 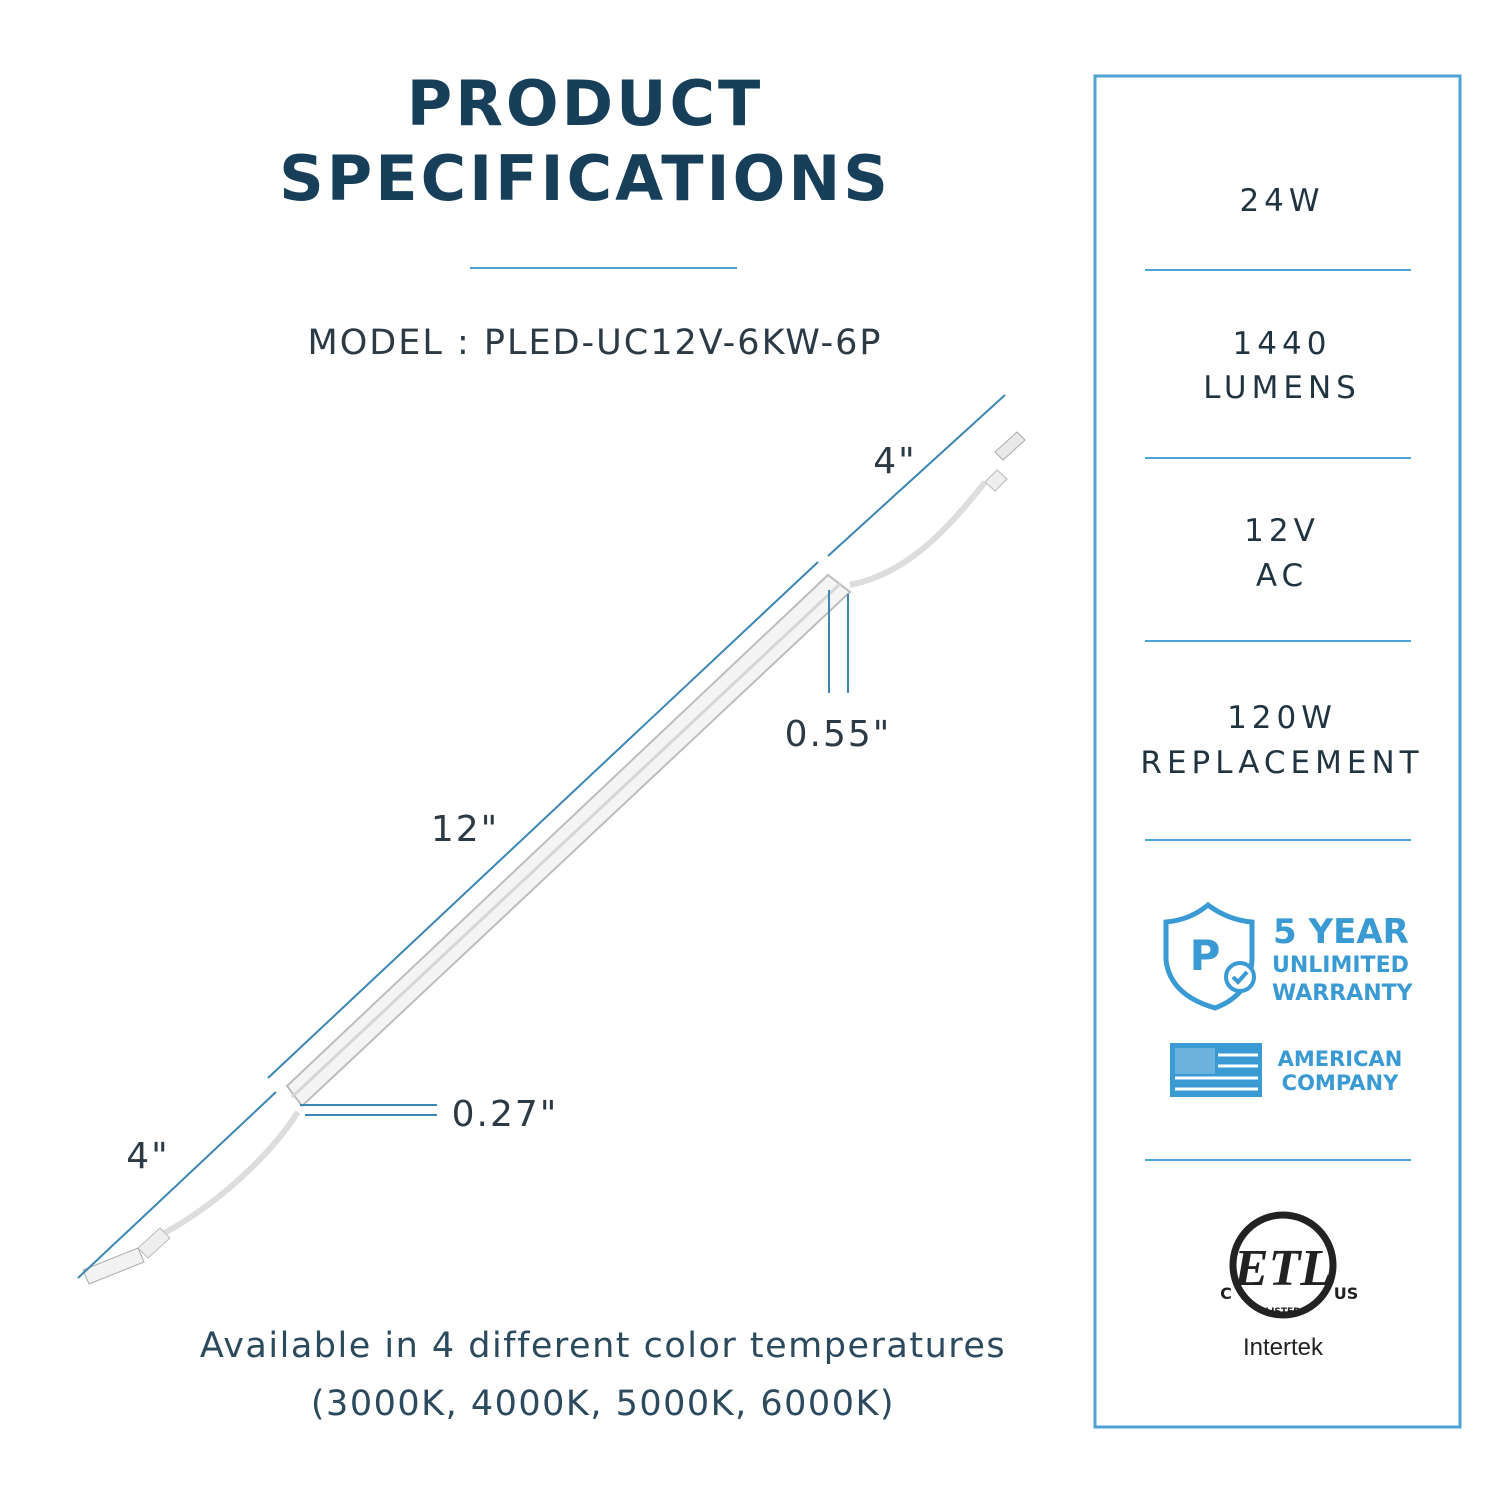 What do you see at coordinates (1282, 718) in the screenshot?
I see `spec-text: 120W` at bounding box center [1282, 718].